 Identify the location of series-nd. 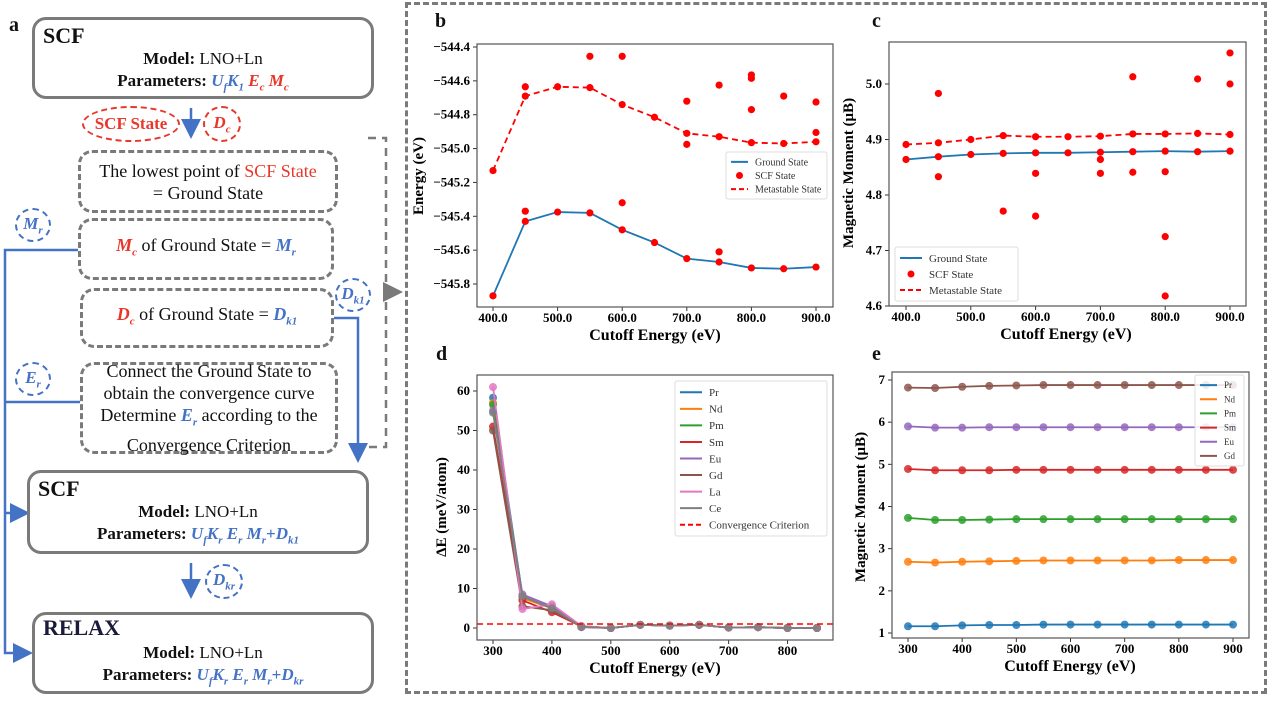
(1070, 561).